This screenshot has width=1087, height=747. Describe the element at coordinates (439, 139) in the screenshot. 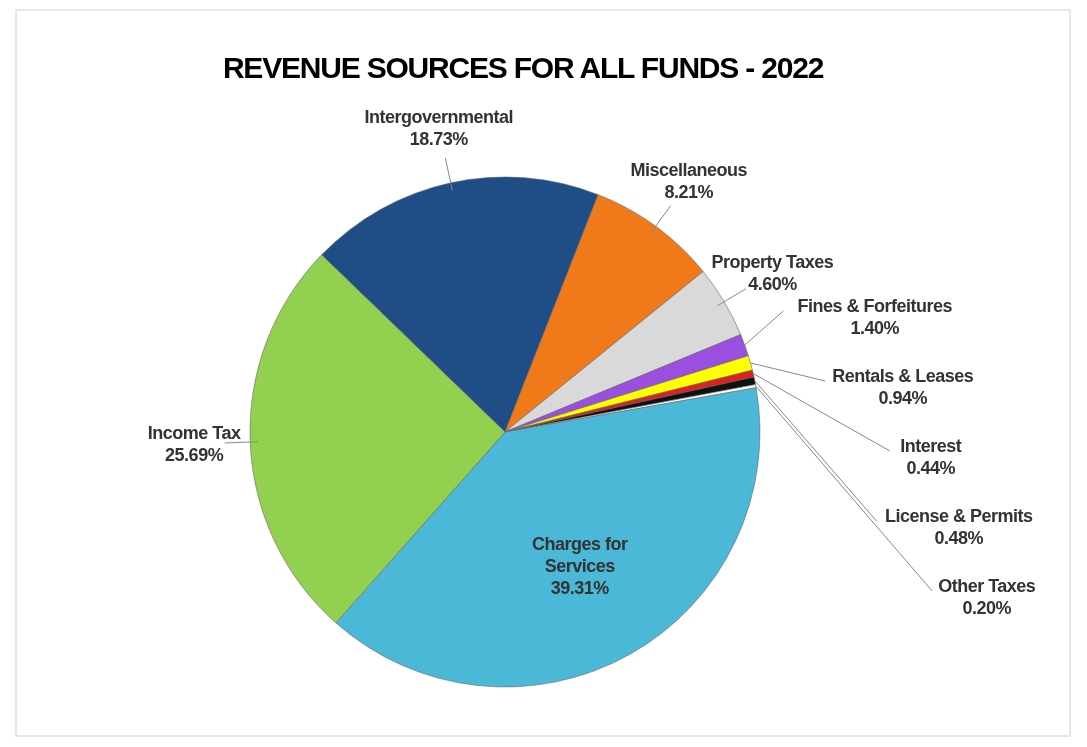

I see `data-label: 18.73%` at that location.